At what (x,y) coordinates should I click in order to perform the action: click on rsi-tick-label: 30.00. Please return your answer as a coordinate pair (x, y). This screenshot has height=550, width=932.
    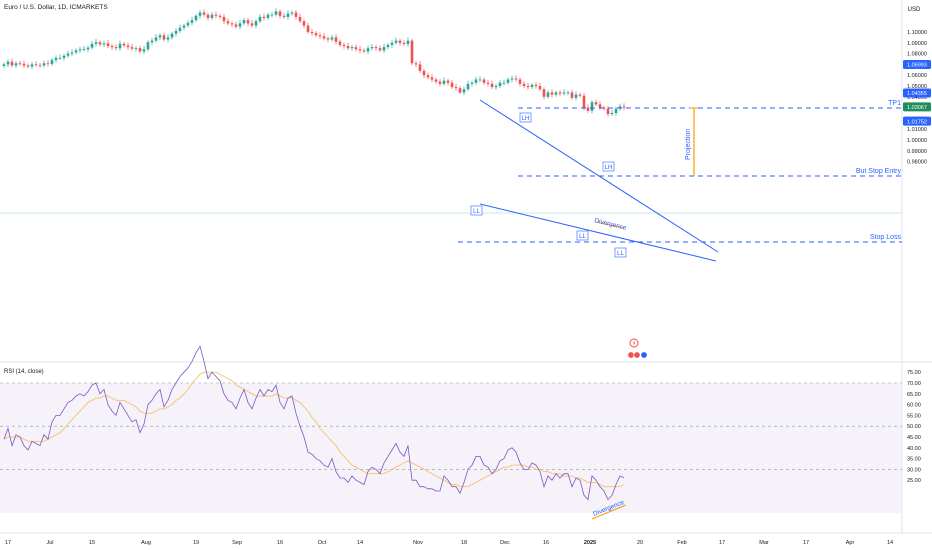
    Looking at the image, I should click on (914, 470).